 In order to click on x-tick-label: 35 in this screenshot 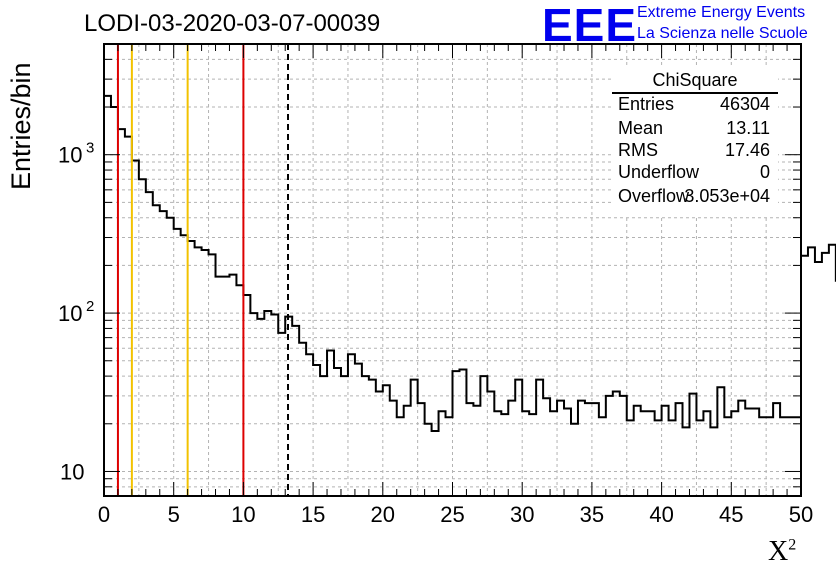, I will do `click(592, 514)`.